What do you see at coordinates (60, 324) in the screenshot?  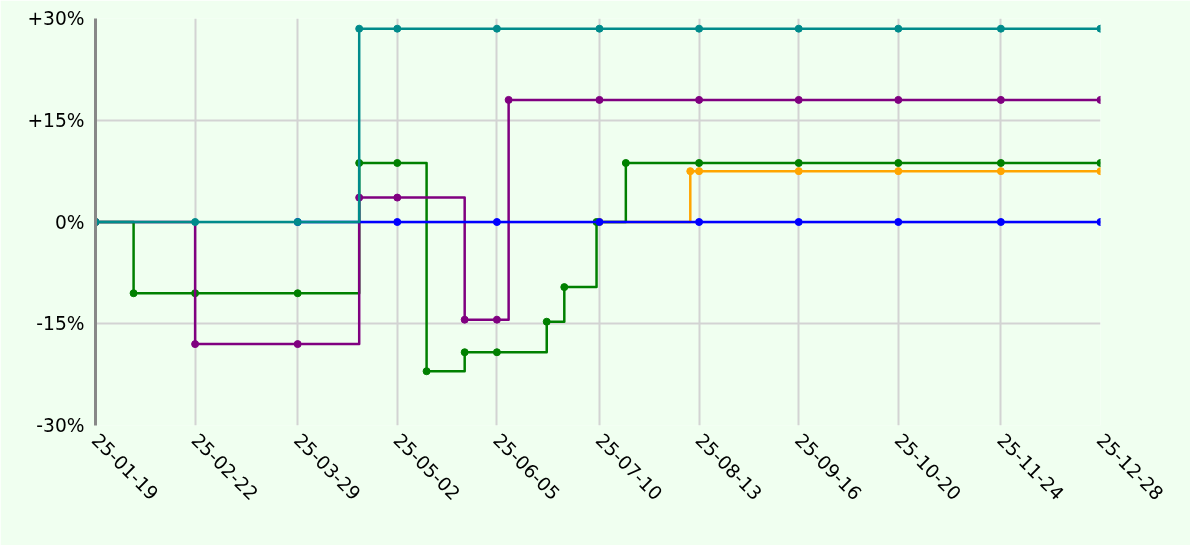 I see `y-tick-label: -15%` at bounding box center [60, 324].